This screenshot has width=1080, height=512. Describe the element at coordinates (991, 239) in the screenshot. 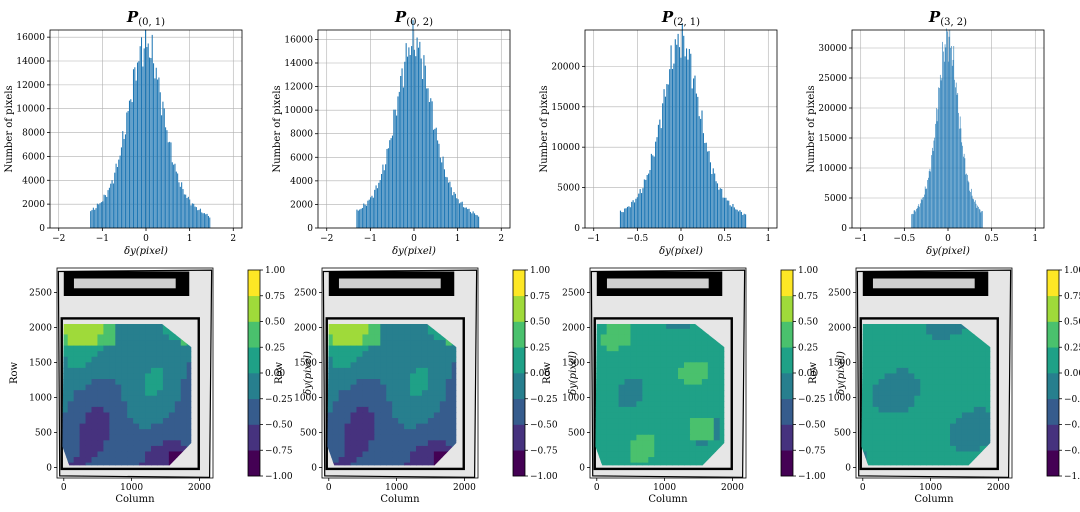

I see `x-tick-label: 0.5` at that location.